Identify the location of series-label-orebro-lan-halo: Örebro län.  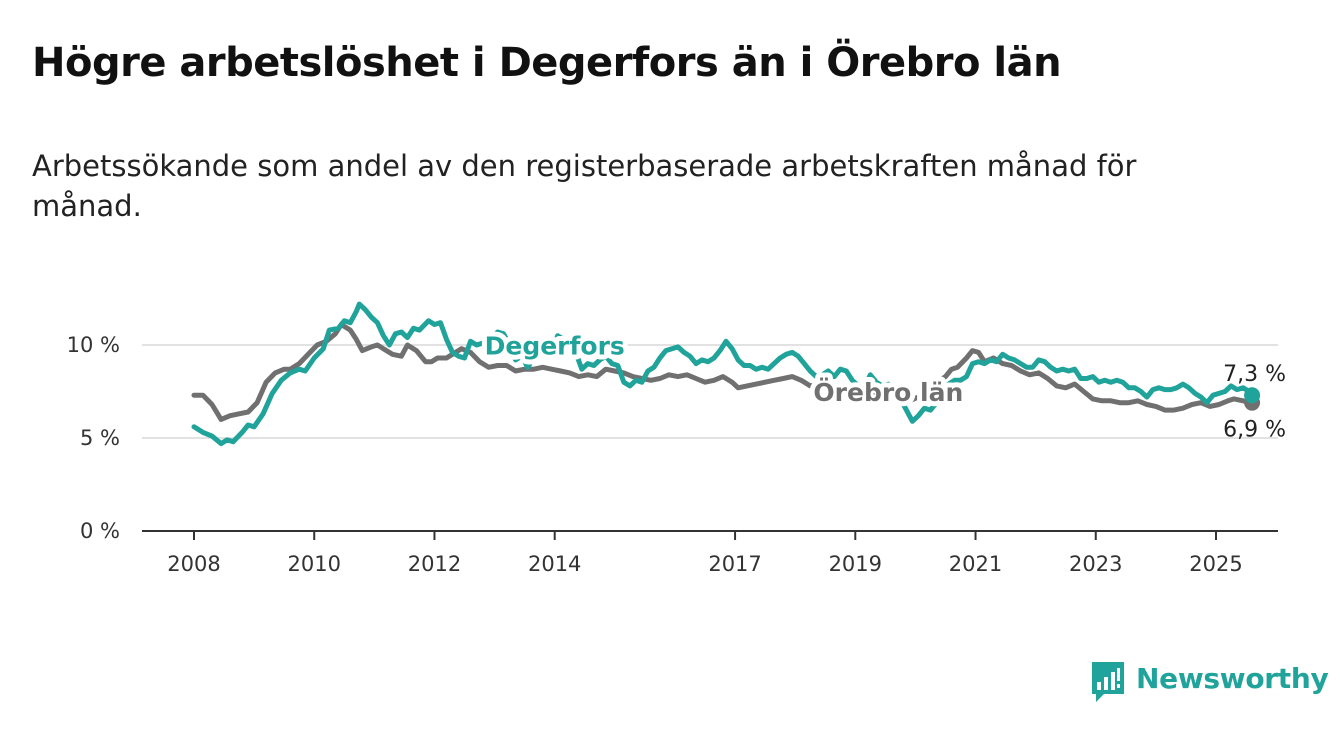
(888, 392).